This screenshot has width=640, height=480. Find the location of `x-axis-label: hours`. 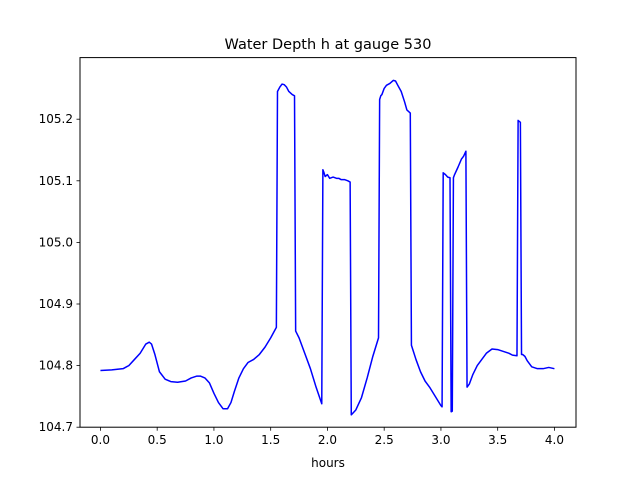

x-axis-label: hours is located at coordinates (328, 463).